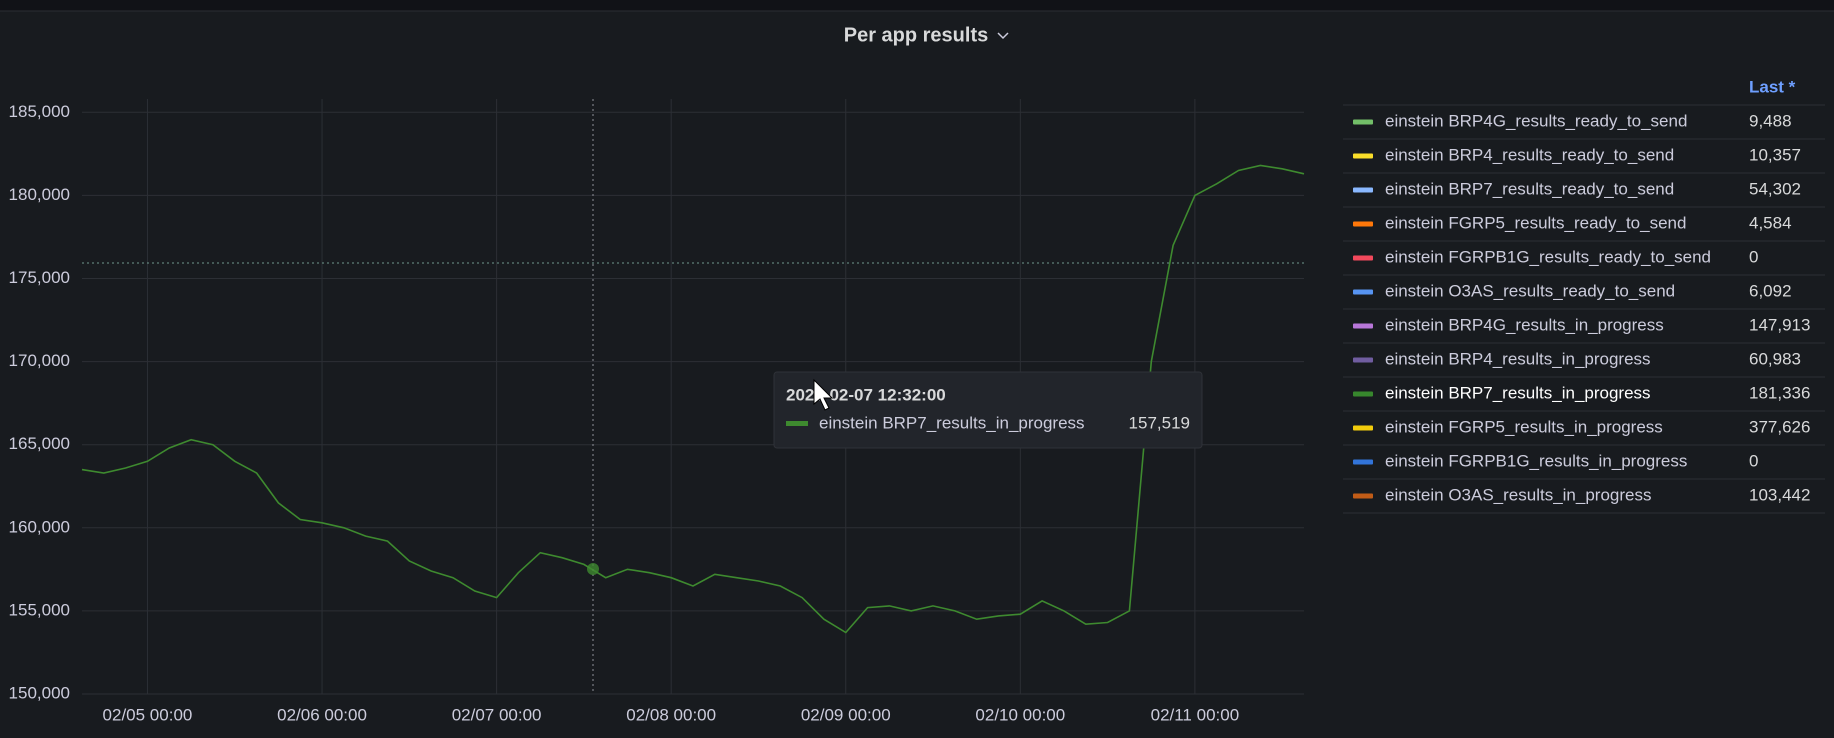 This screenshot has width=1834, height=738. I want to click on cursor, so click(823, 394).